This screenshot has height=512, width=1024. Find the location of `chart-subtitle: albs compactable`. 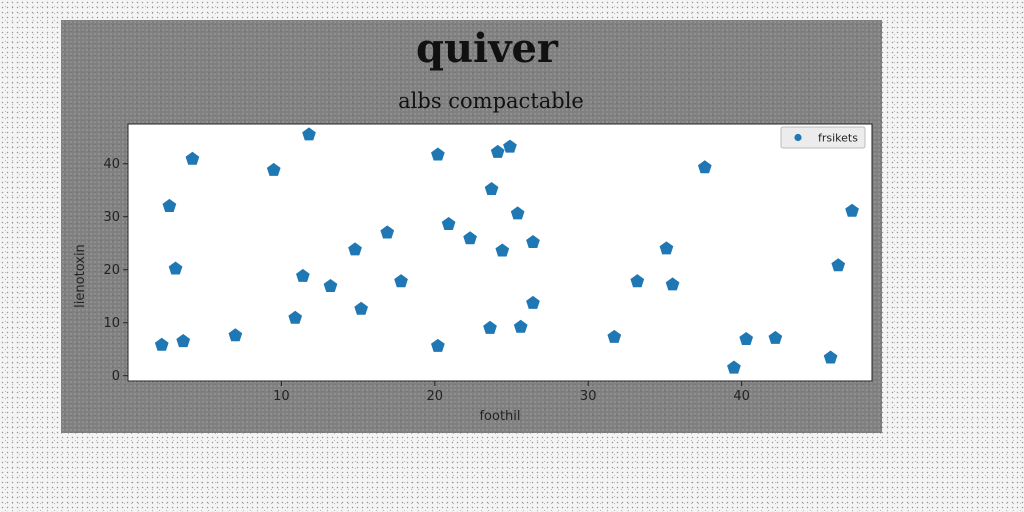

chart-subtitle: albs compactable is located at coordinates (491, 101).